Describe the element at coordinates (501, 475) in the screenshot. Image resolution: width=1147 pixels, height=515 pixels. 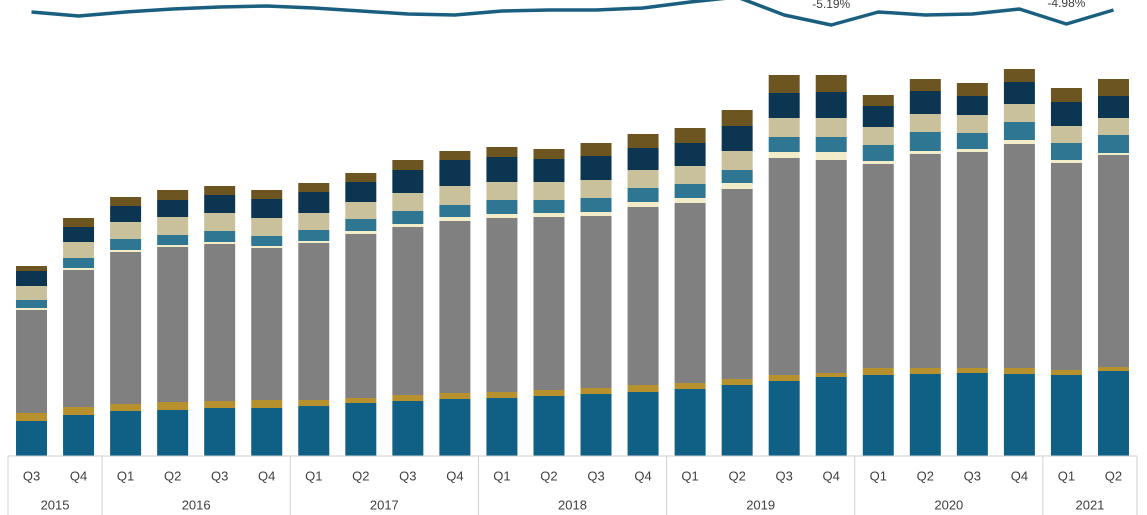
I see `x-tick-label: Q1` at that location.